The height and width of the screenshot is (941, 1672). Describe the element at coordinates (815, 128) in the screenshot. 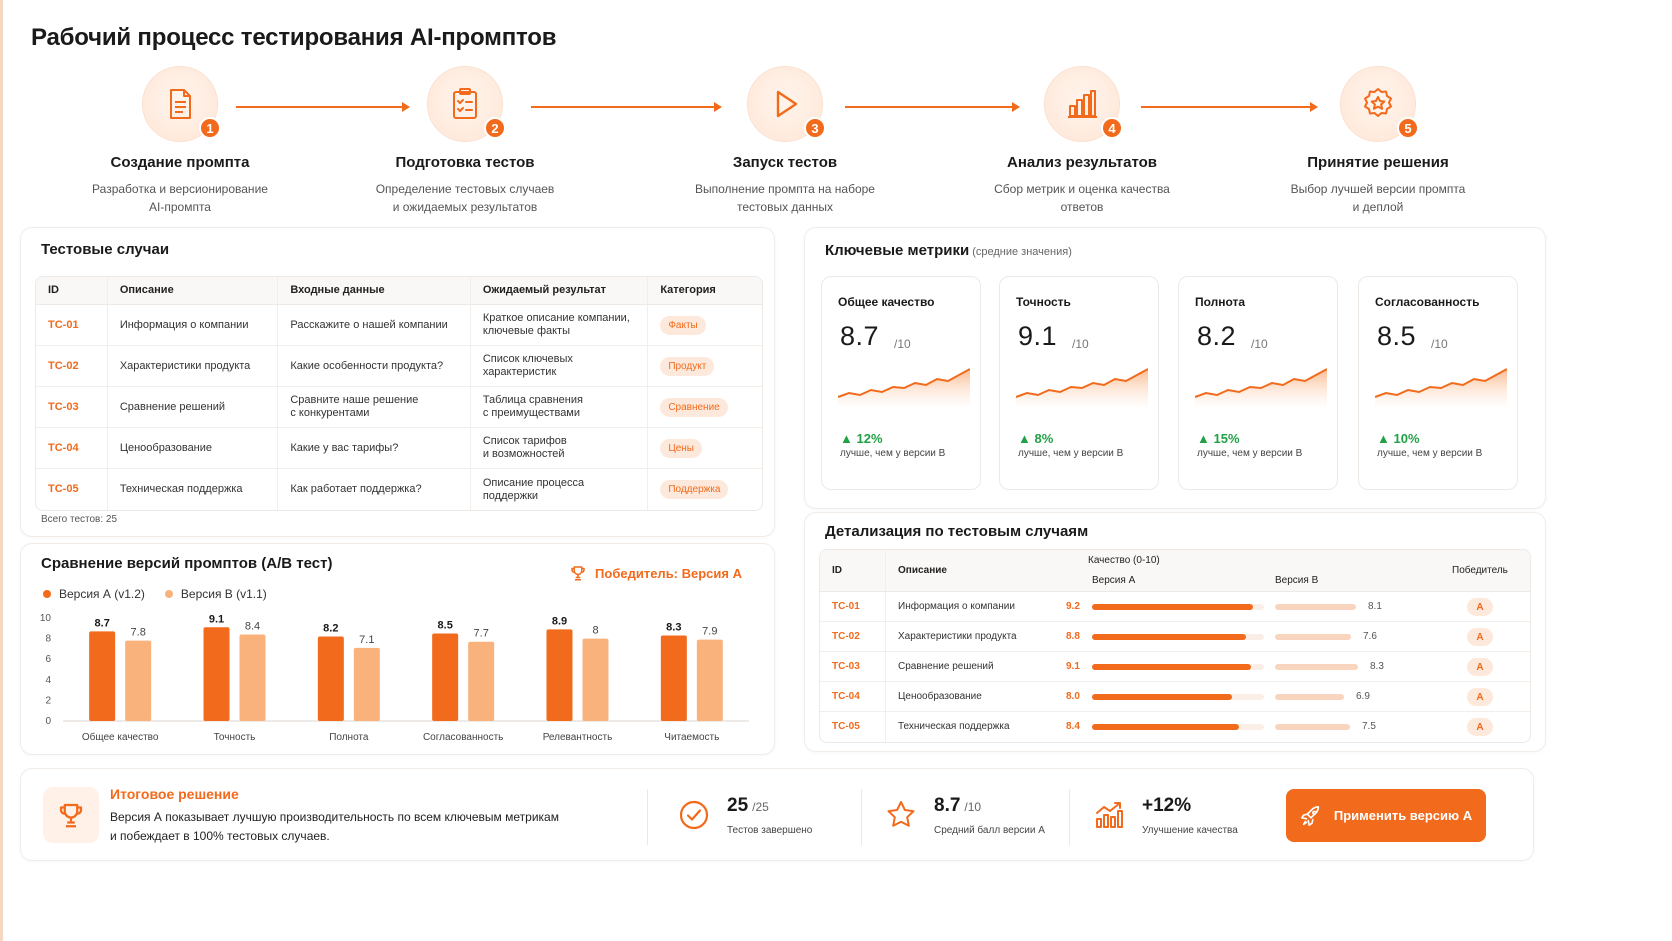

I see `step-number: 3` at that location.